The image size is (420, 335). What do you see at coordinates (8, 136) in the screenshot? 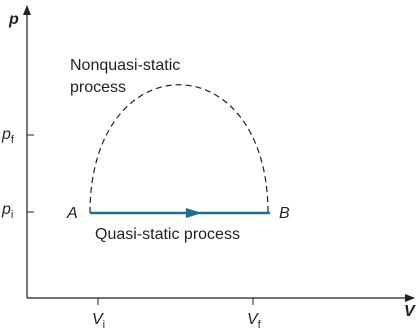
I see `y-tick-label: pf` at bounding box center [8, 136].